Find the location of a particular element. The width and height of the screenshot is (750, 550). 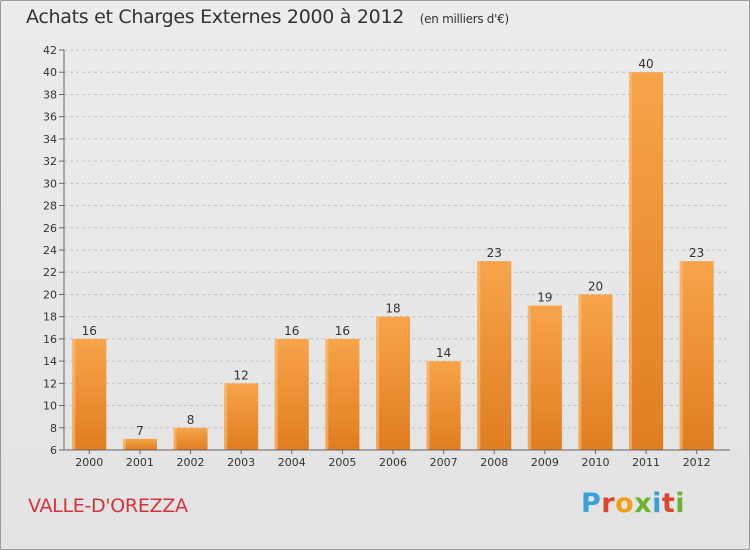

x-tick-label: 2008 is located at coordinates (494, 462).